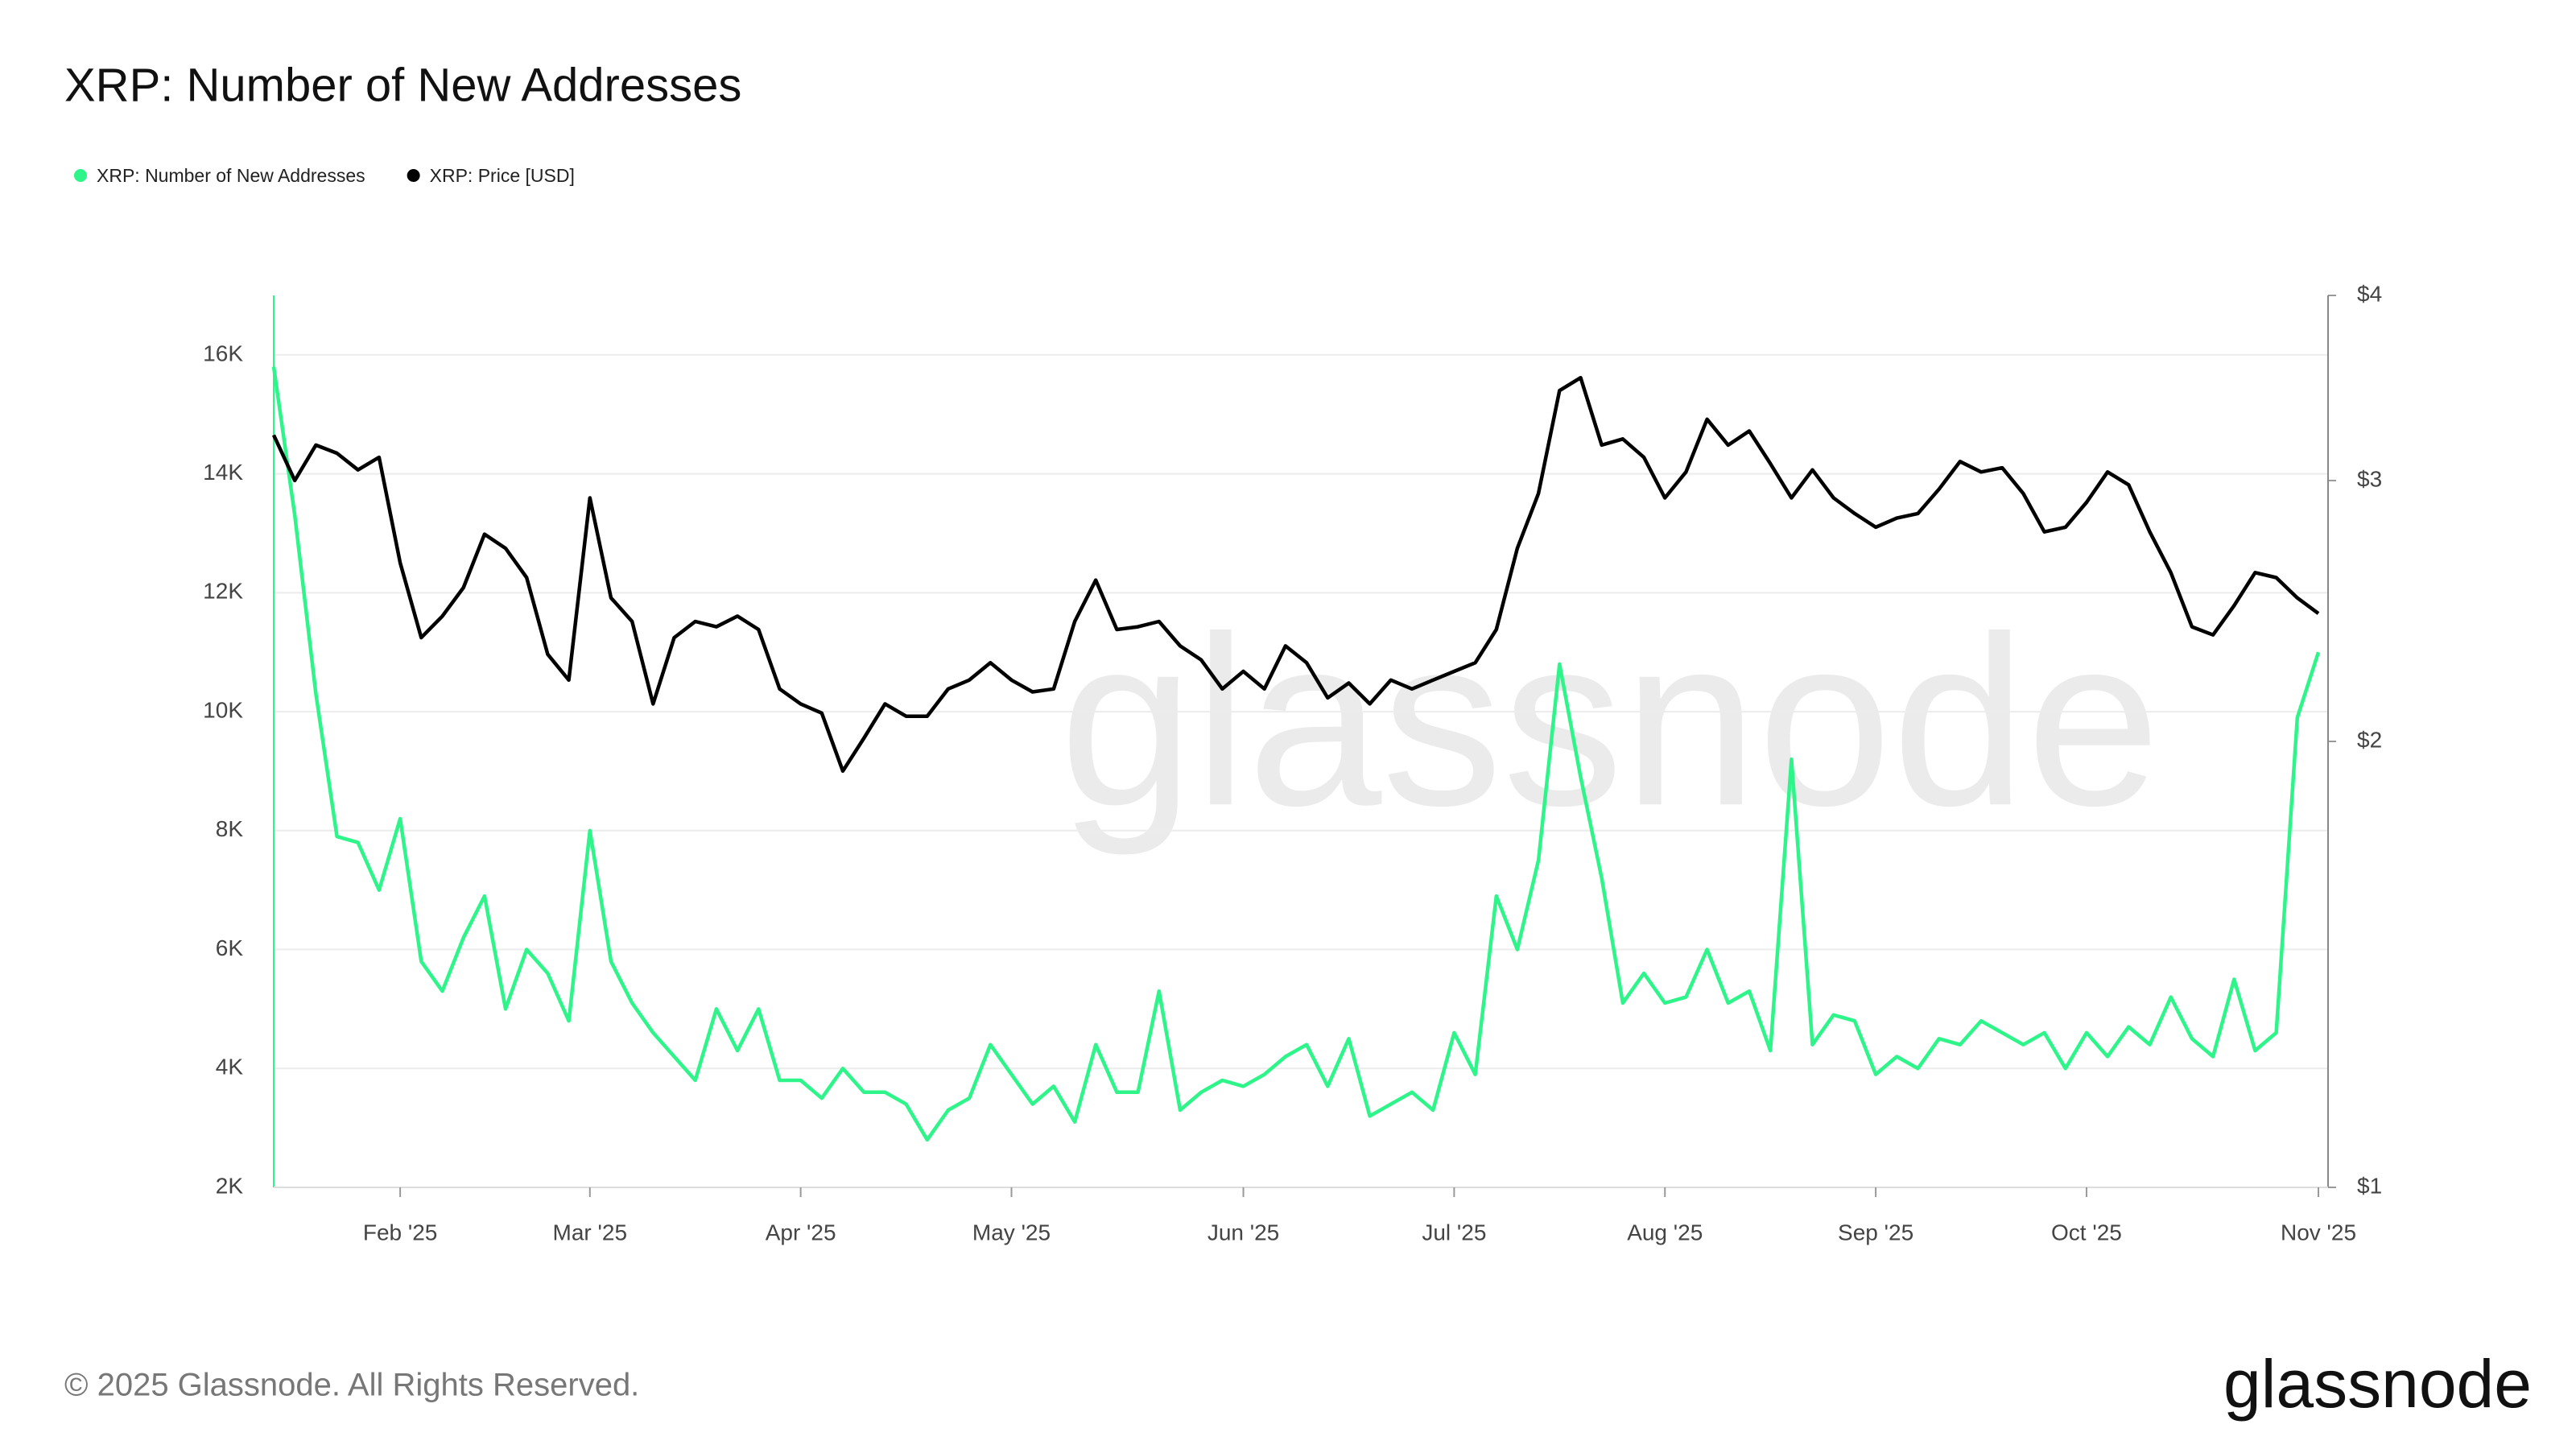 The image size is (2576, 1449). Describe the element at coordinates (223, 591) in the screenshot. I see `y-tick-label: 12K` at that location.